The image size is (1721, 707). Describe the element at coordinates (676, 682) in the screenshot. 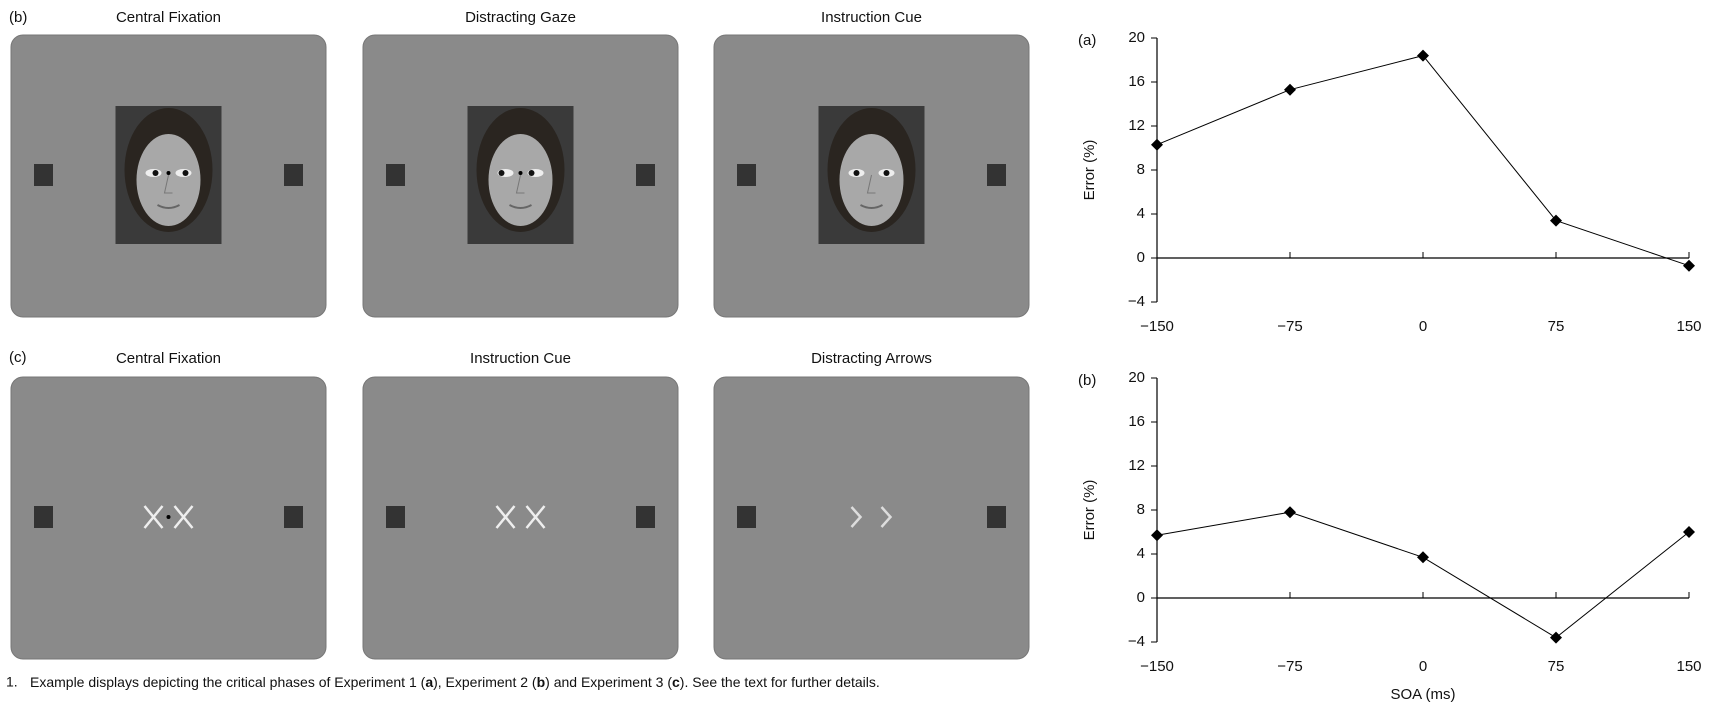

I see `caption-text: c` at that location.